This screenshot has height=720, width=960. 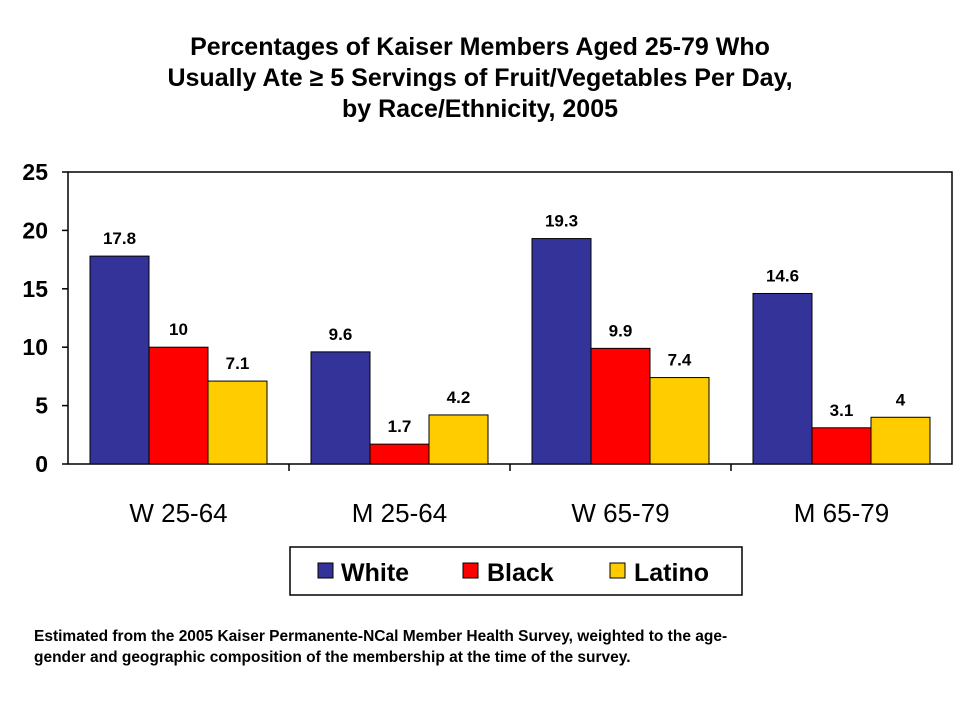 I want to click on x-category-label: M 25-64, so click(x=399, y=513).